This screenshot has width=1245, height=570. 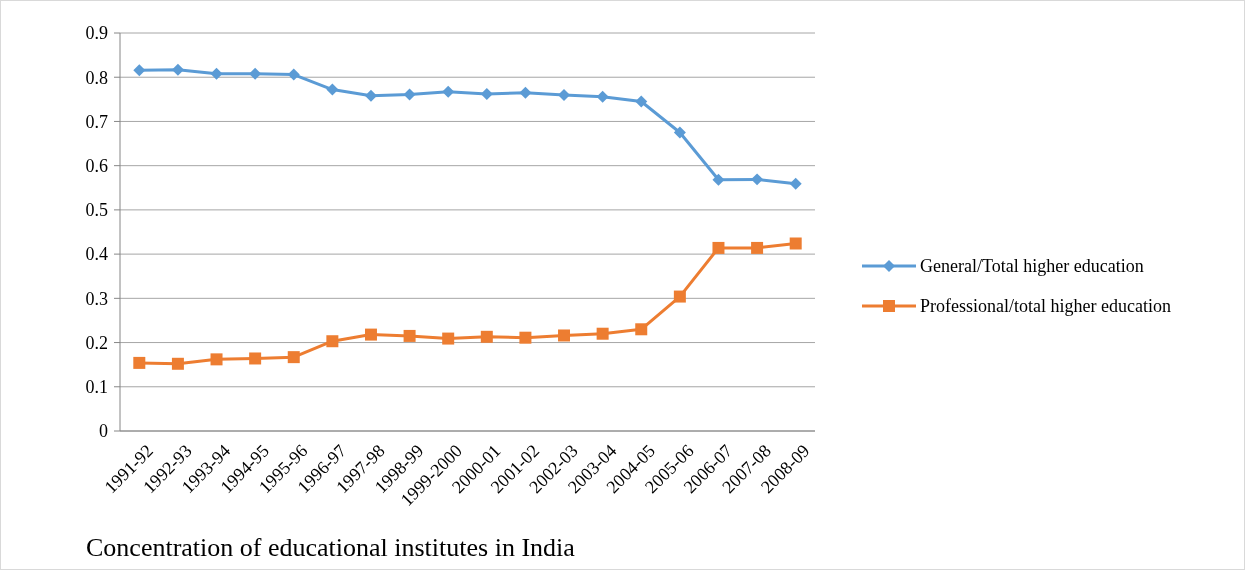 I want to click on y-tick-label: 0.2, so click(x=96, y=342).